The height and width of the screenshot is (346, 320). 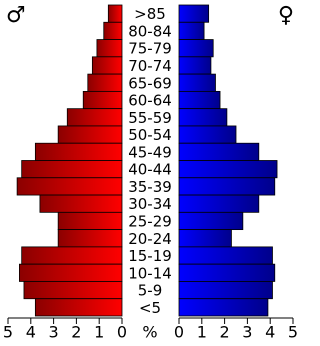 I want to click on category-label: 5-9, so click(x=150, y=291).